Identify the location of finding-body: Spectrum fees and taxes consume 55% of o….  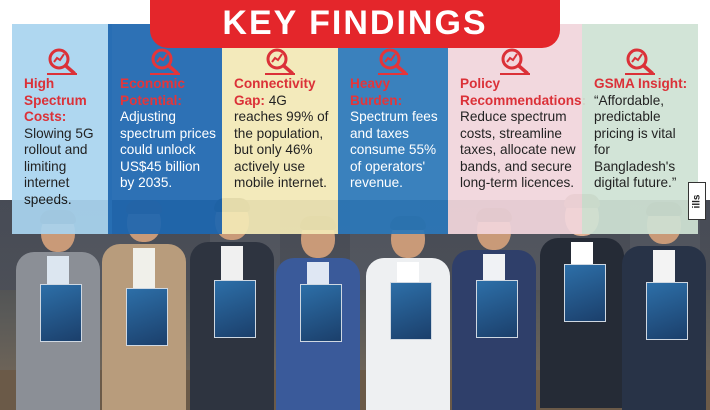
(394, 149).